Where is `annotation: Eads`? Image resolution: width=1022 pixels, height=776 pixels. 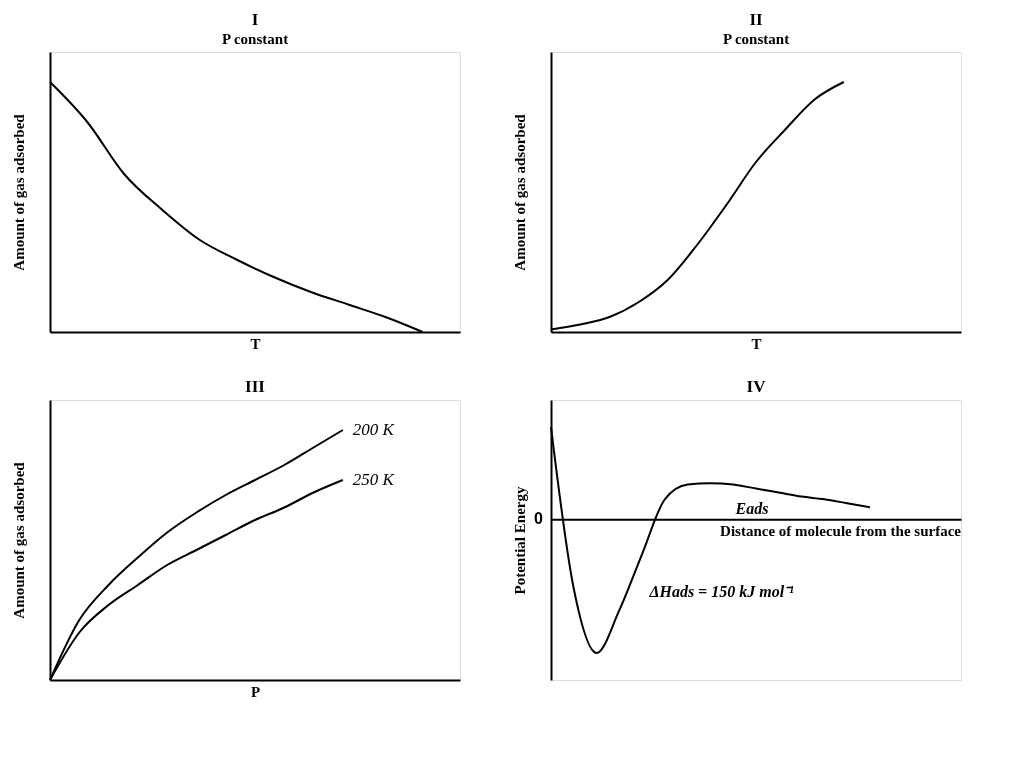
annotation: Eads is located at coordinates (751, 509).